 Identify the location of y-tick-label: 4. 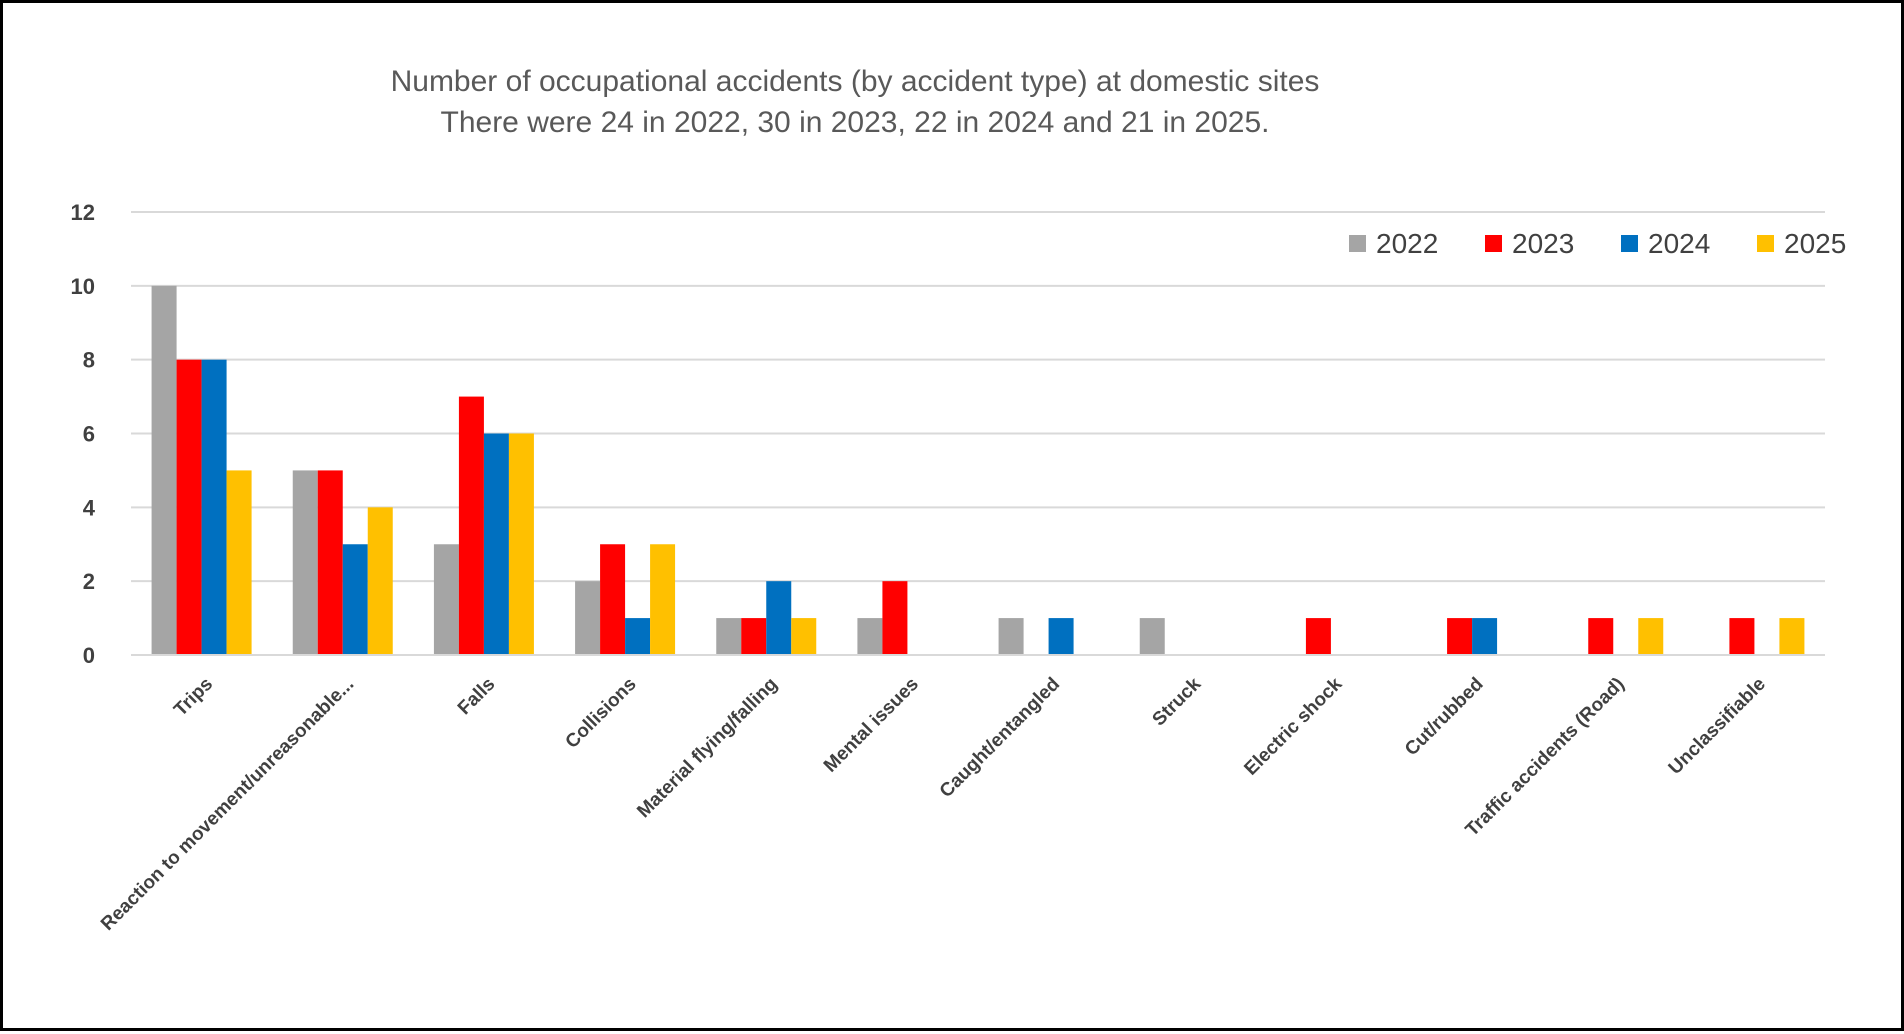
(89, 507).